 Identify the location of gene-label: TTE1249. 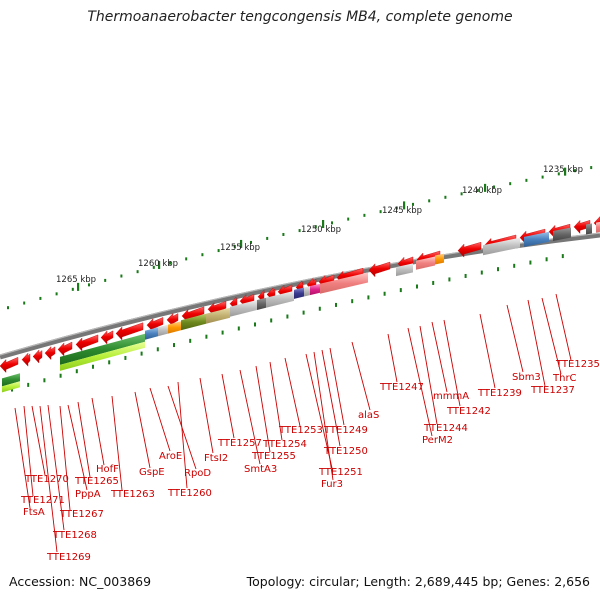
(345, 430).